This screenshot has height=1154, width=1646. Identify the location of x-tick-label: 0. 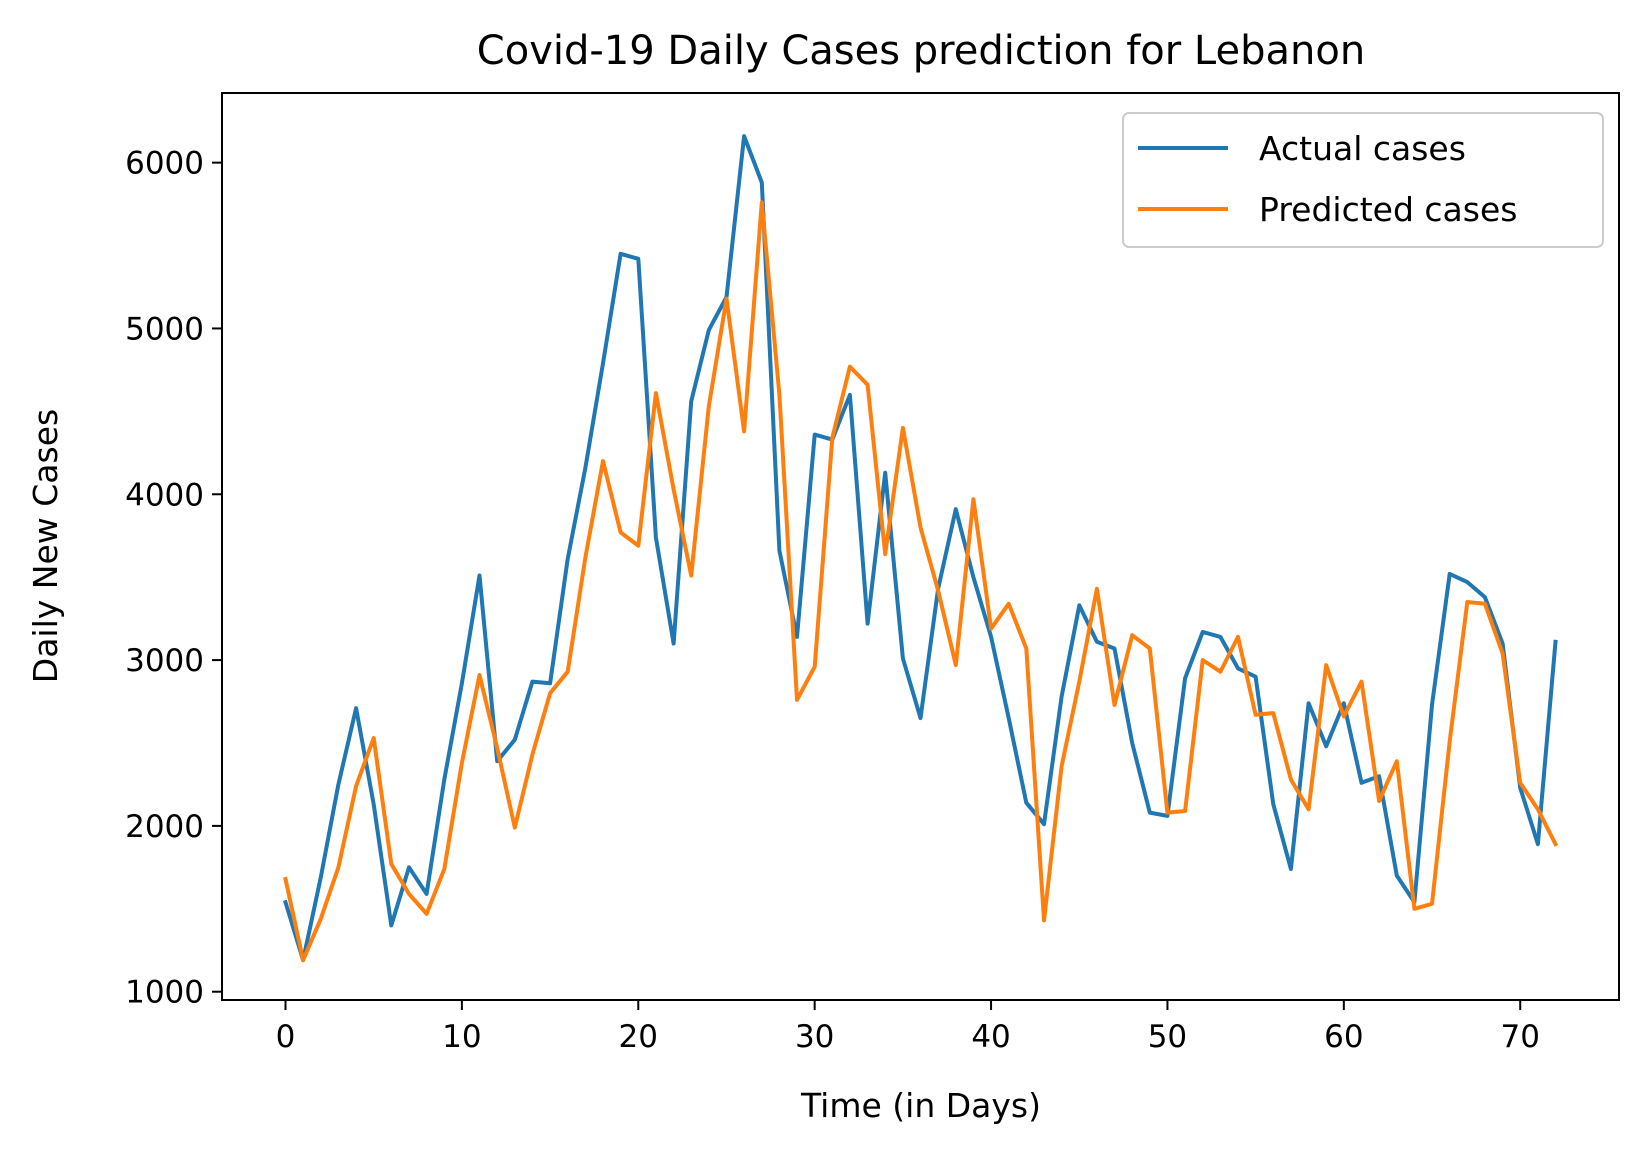
(286, 1037).